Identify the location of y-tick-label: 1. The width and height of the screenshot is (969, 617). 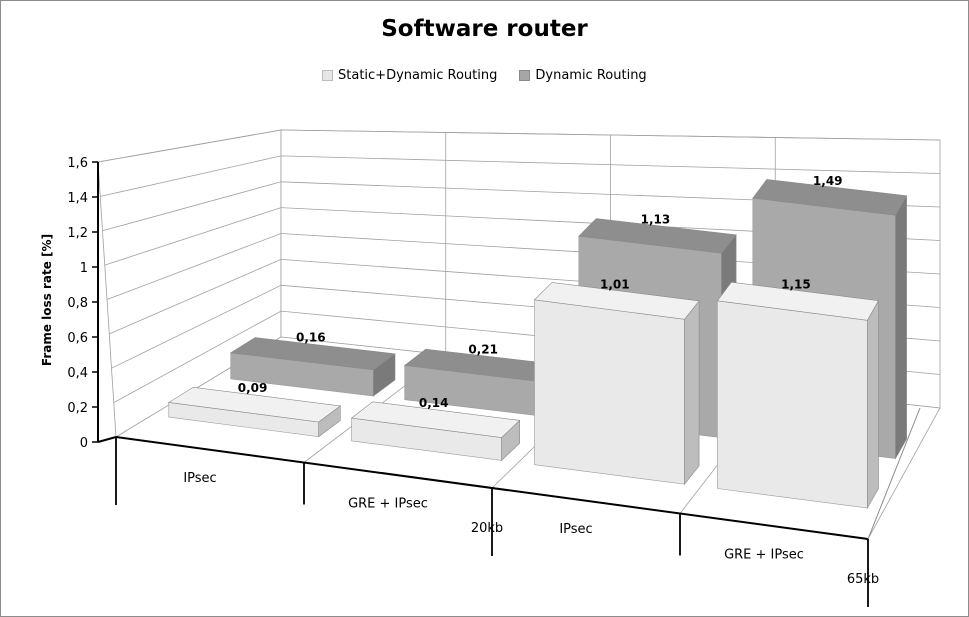
(84, 268).